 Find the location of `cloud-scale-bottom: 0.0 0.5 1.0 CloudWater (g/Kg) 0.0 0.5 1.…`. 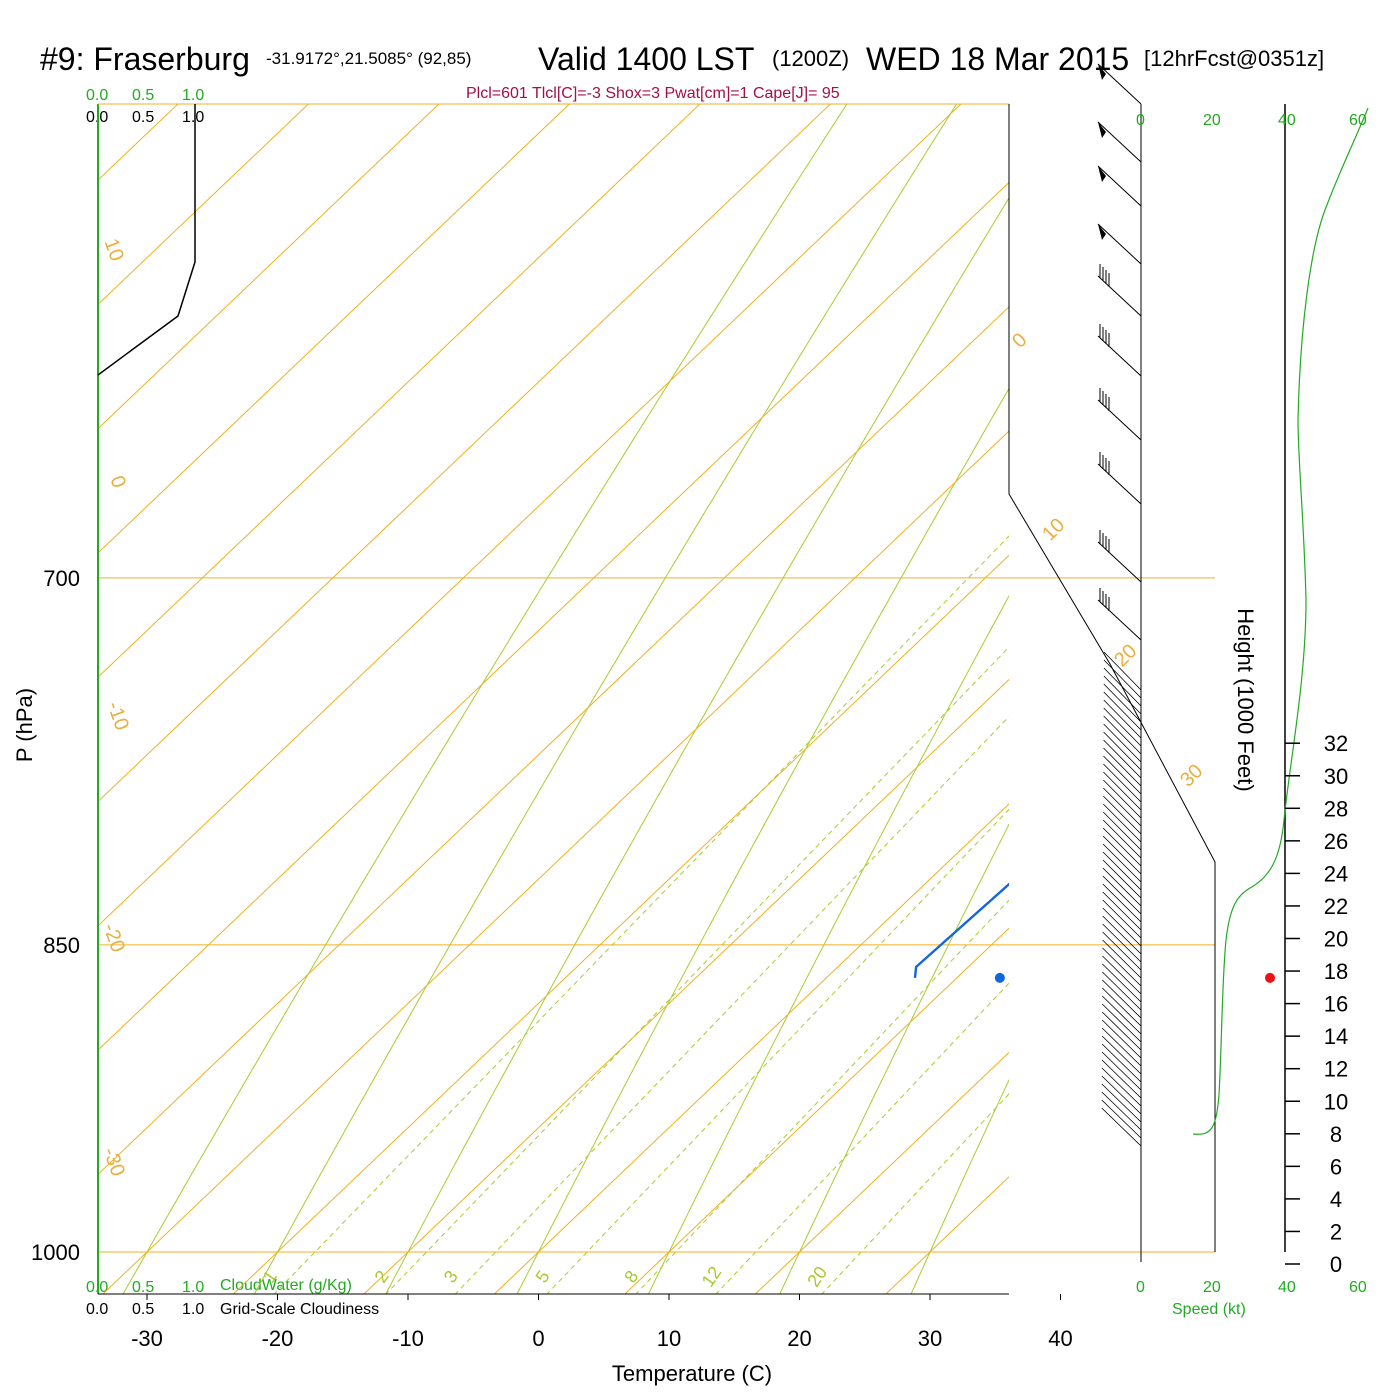

cloud-scale-bottom: 0.0 0.5 1.0 CloudWater (g/Kg) 0.0 0.5 1.… is located at coordinates (232, 1297).